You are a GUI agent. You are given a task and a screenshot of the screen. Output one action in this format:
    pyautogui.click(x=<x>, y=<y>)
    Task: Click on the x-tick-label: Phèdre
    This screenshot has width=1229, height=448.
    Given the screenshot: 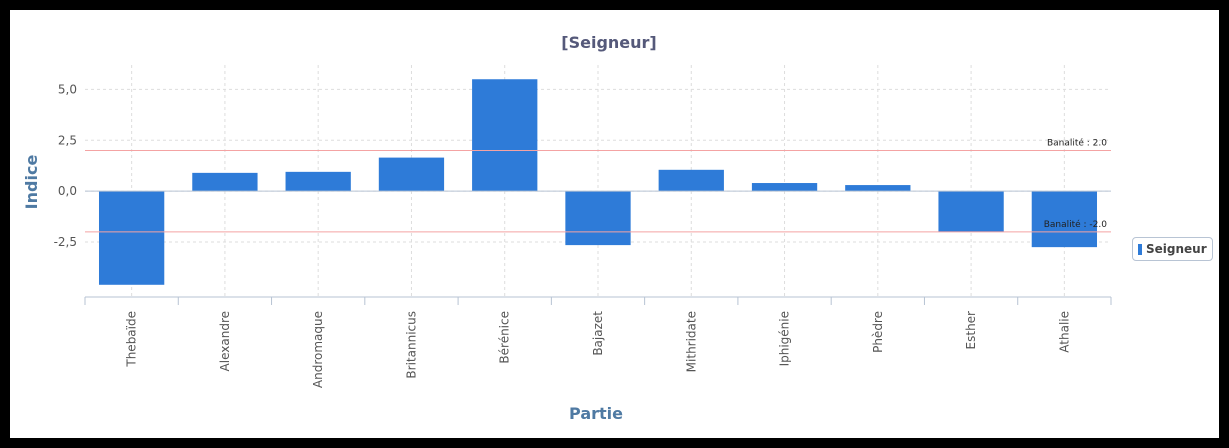 What is the action you would take?
    pyautogui.click(x=878, y=332)
    